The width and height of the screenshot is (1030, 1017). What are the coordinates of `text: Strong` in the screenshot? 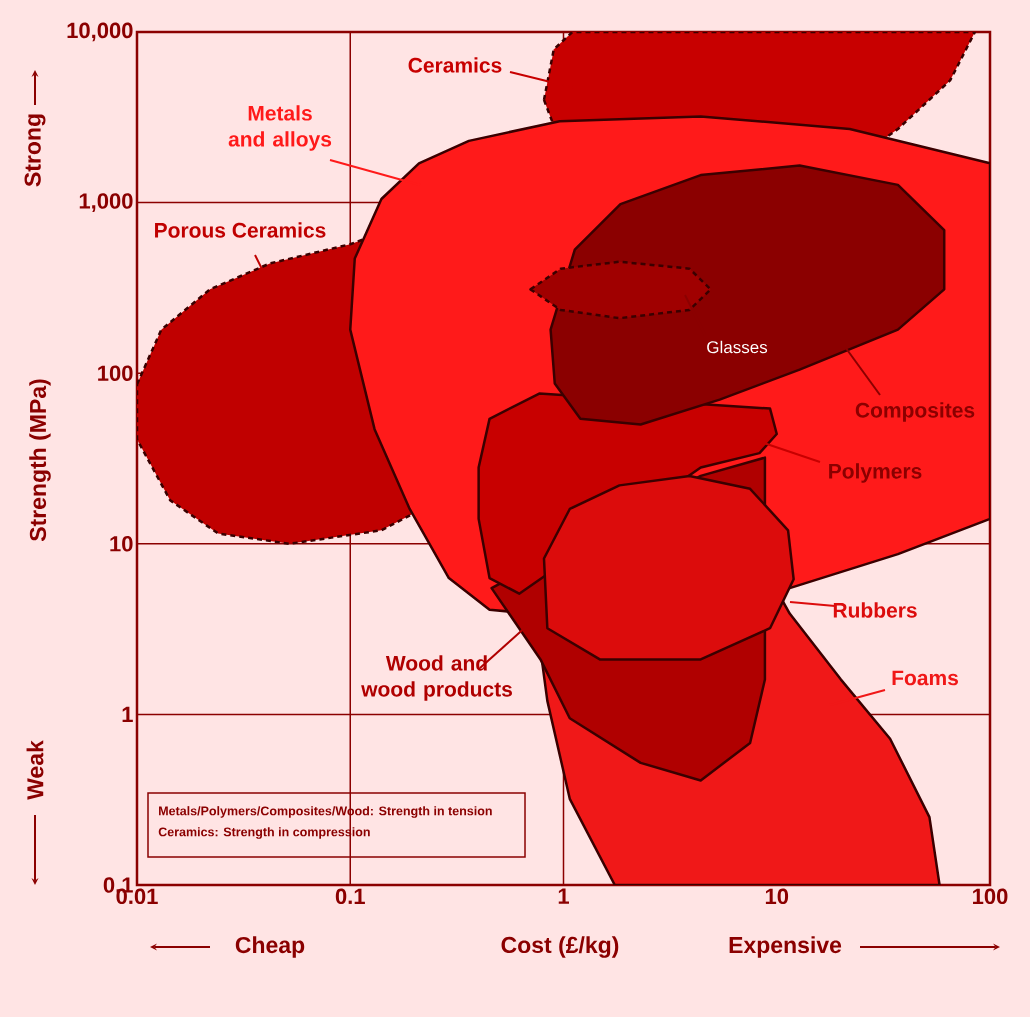 It's located at (35, 150).